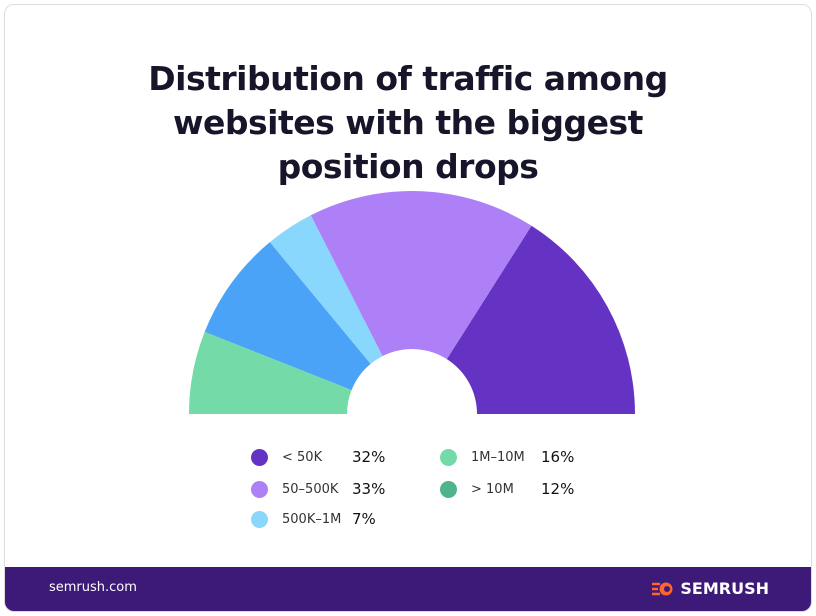 This screenshot has height=616, width=816. I want to click on legend-label: 50–500K, so click(310, 489).